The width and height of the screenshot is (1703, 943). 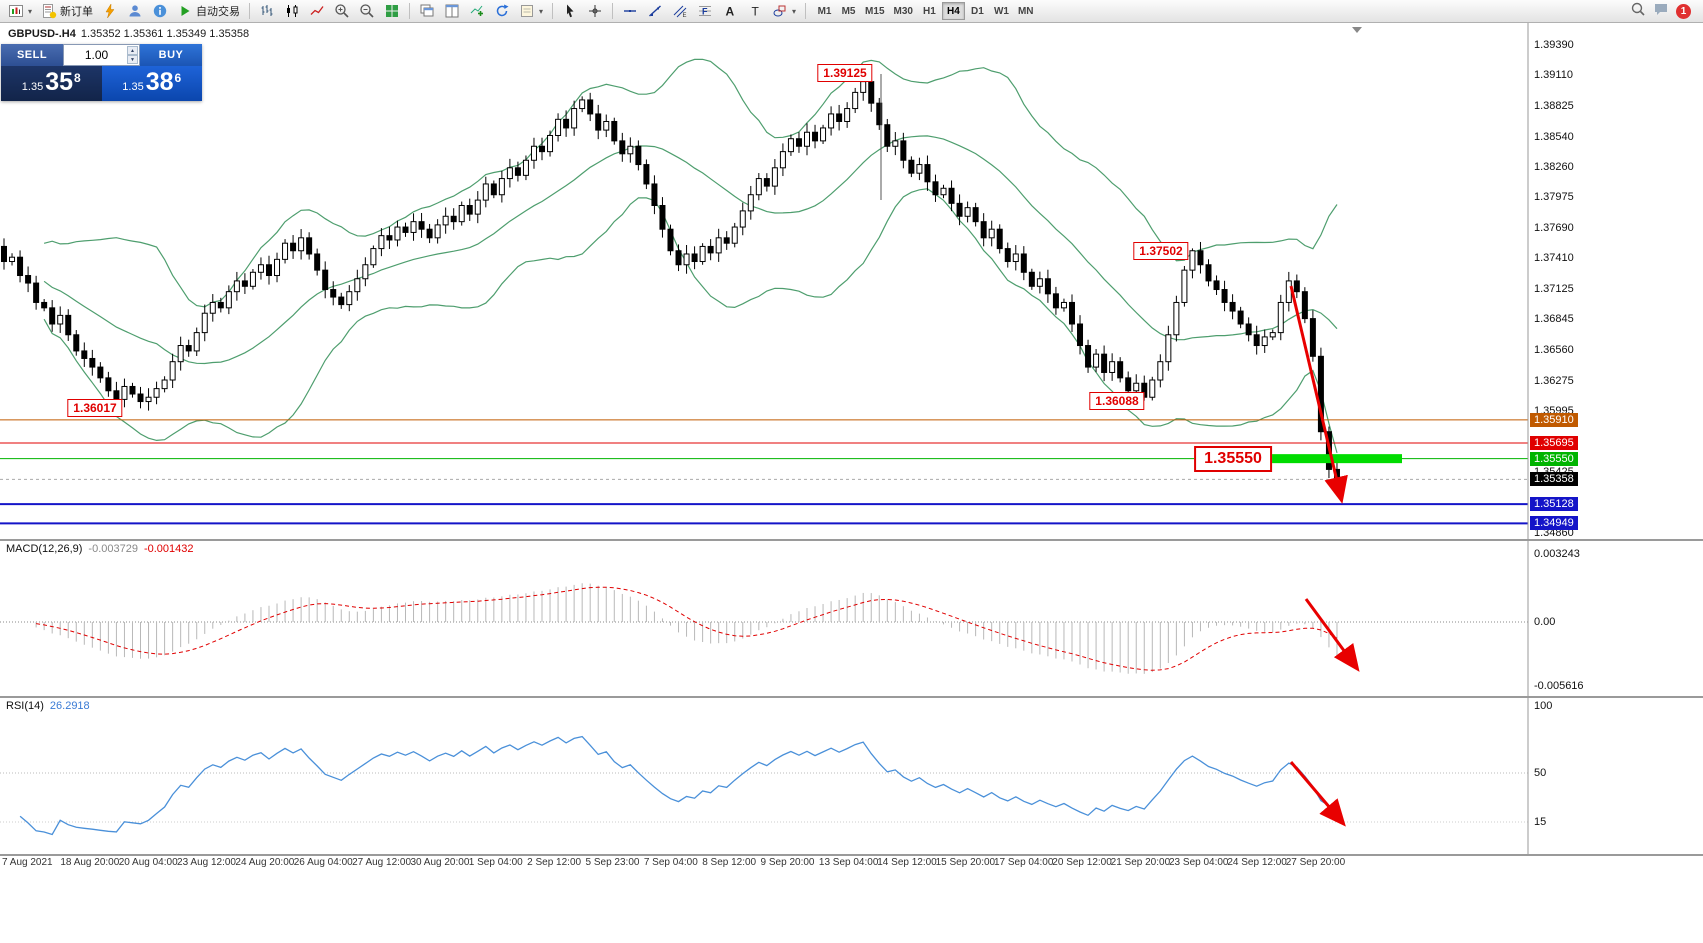 What do you see at coordinates (133, 87) in the screenshot?
I see `buy-price-prefix: 1.35` at bounding box center [133, 87].